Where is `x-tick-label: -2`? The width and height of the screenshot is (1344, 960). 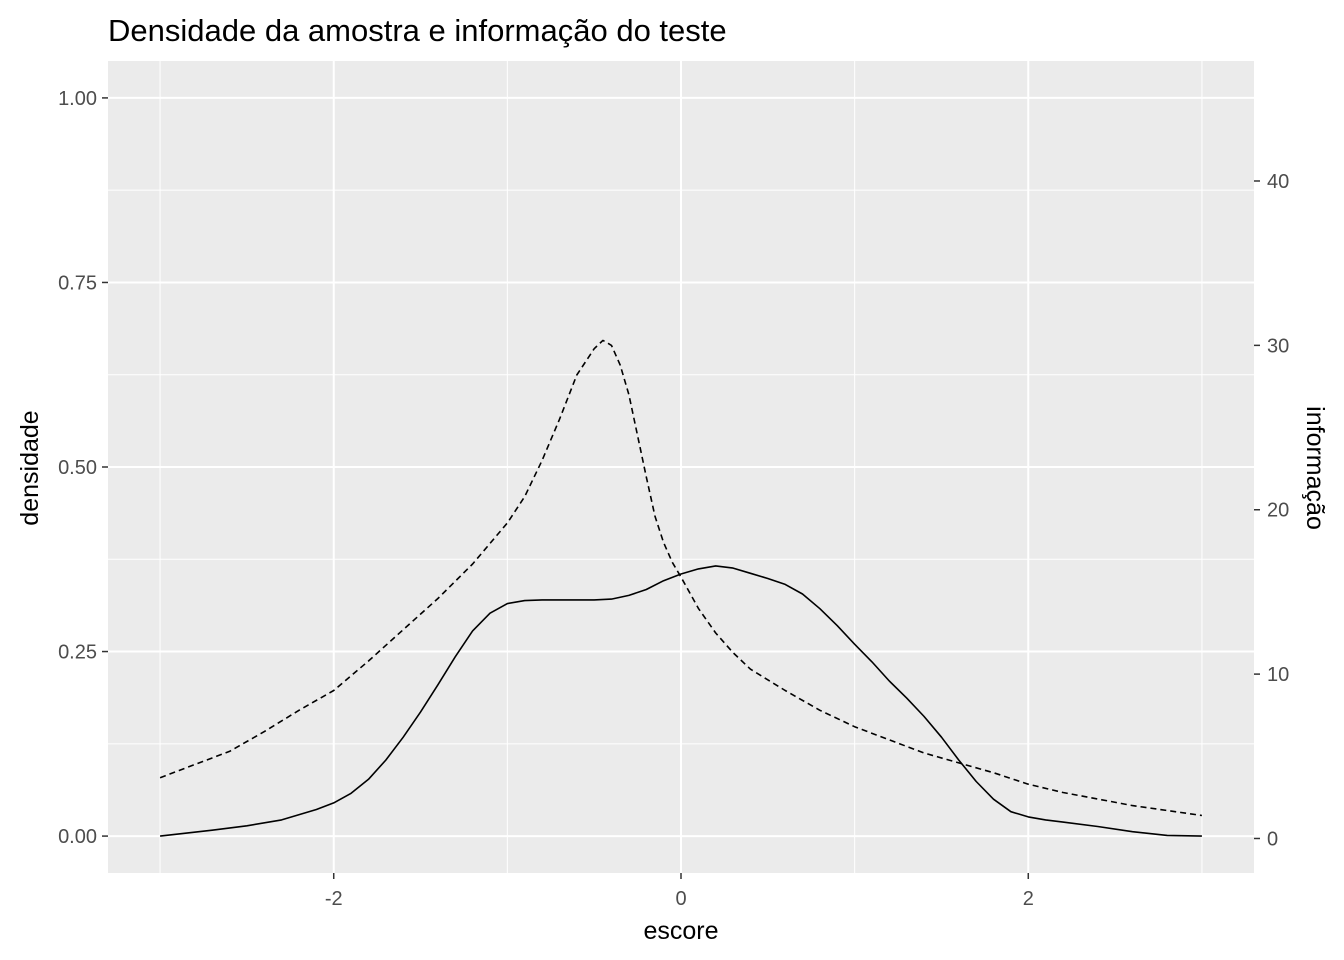
x-tick-label: -2 is located at coordinates (334, 899).